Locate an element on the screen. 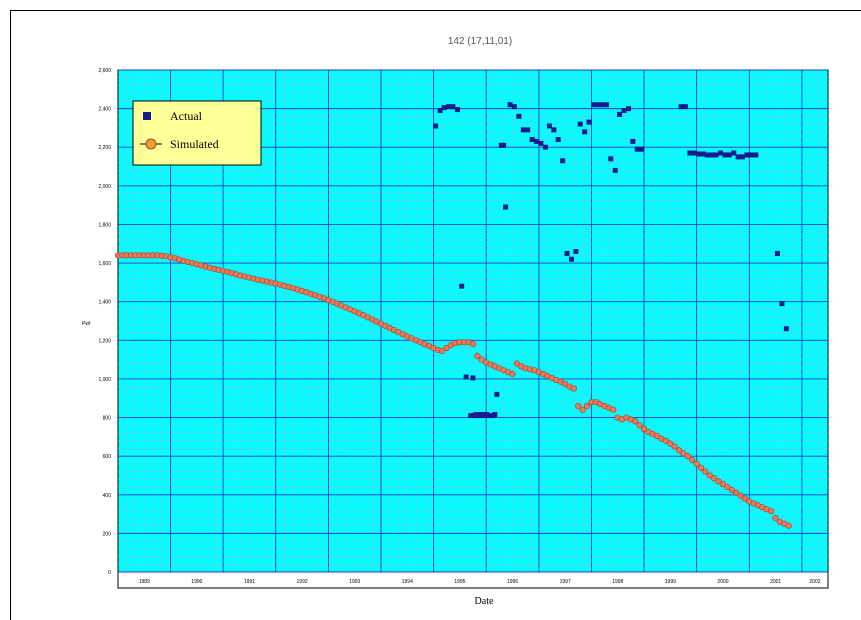 This screenshot has width=861, height=620. legend-actual-marker is located at coordinates (147, 116).